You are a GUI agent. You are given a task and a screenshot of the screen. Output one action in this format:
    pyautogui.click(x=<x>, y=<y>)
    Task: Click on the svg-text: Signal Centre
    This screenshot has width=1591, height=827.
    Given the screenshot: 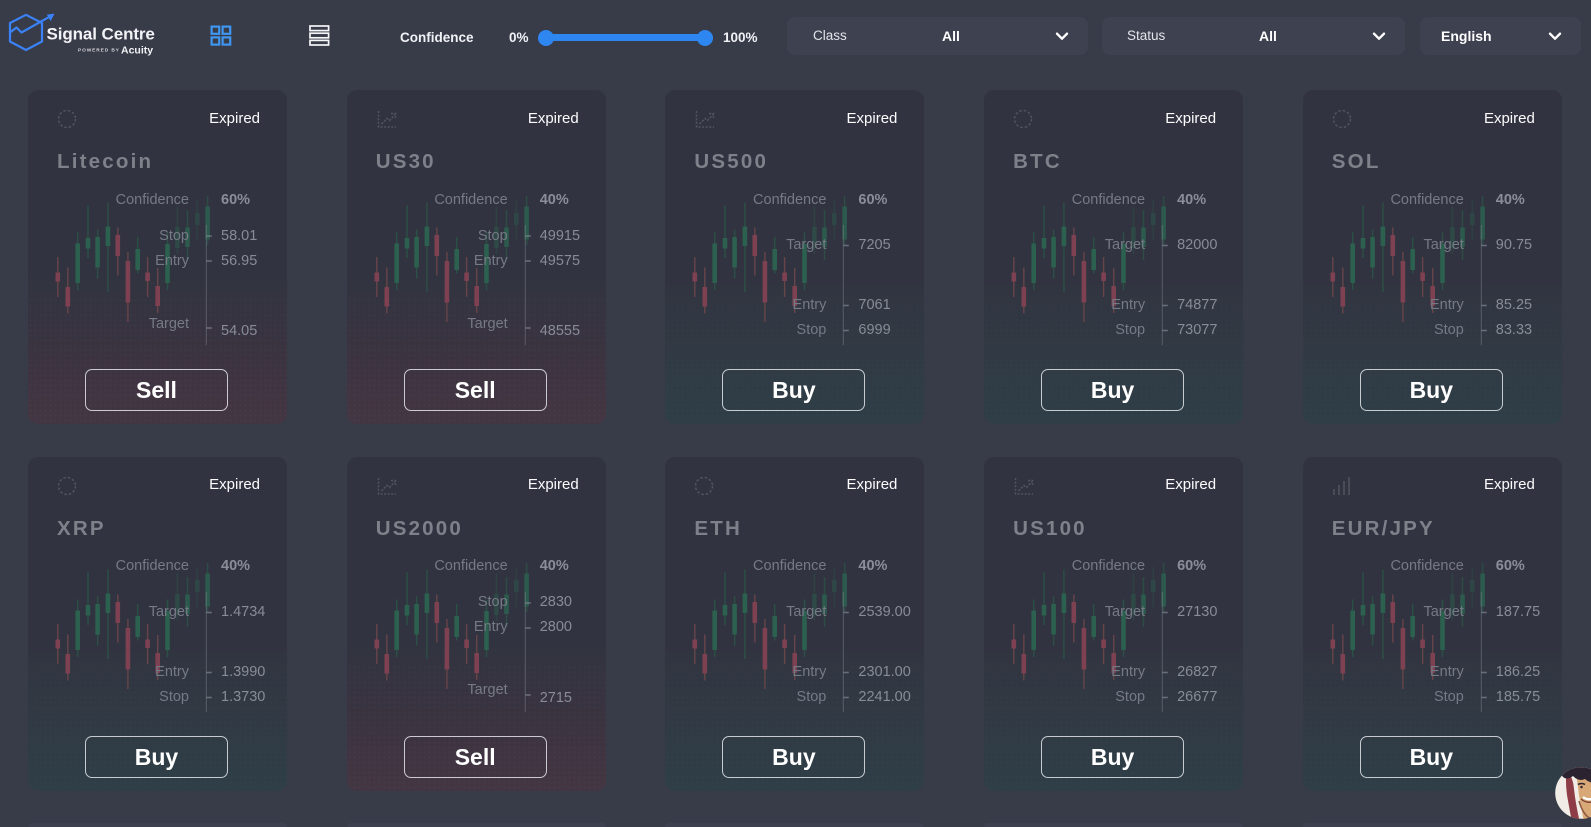 What is the action you would take?
    pyautogui.click(x=101, y=34)
    